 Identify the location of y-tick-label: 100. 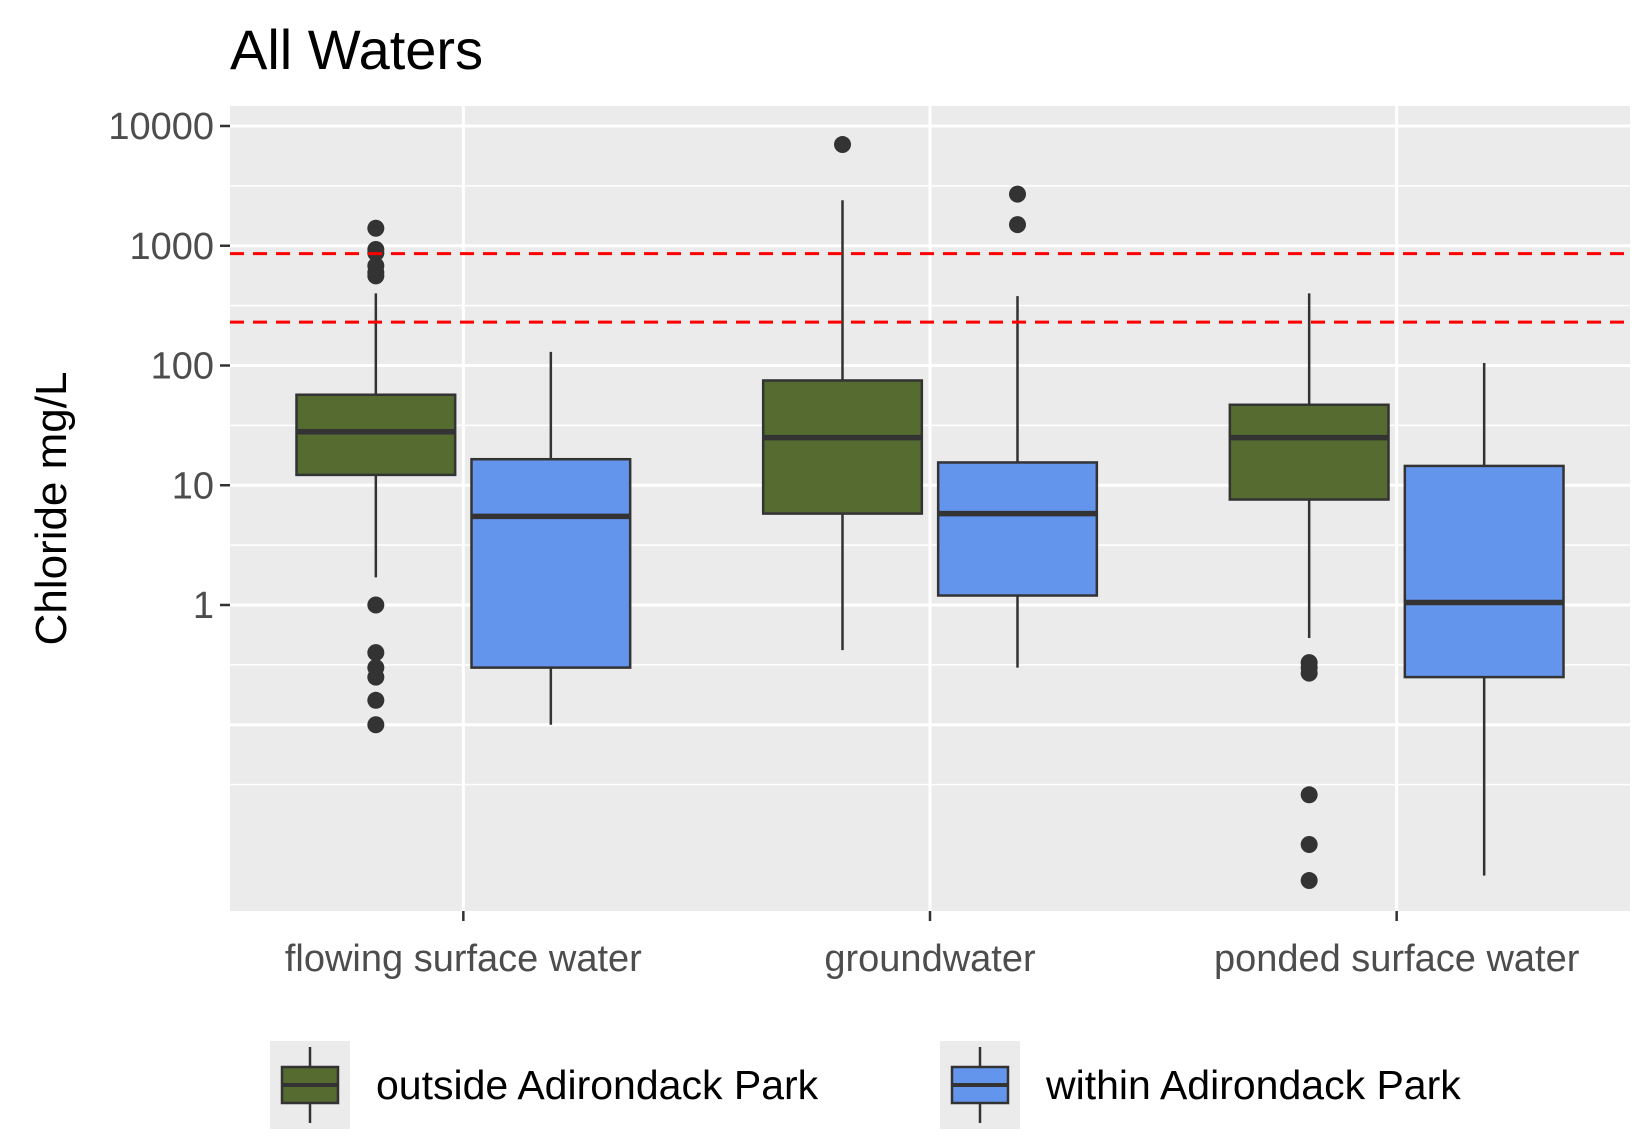
(182, 367).